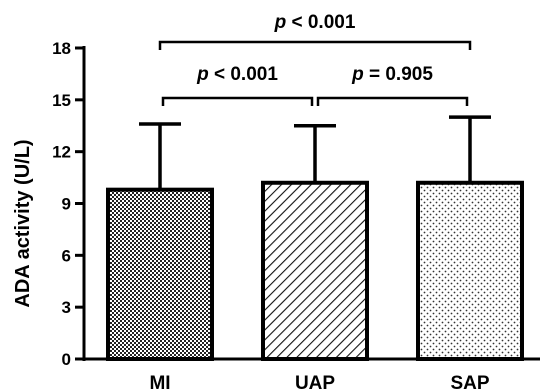 Image resolution: width=544 pixels, height=390 pixels. I want to click on y-tick-label-12: 12, so click(61, 152).